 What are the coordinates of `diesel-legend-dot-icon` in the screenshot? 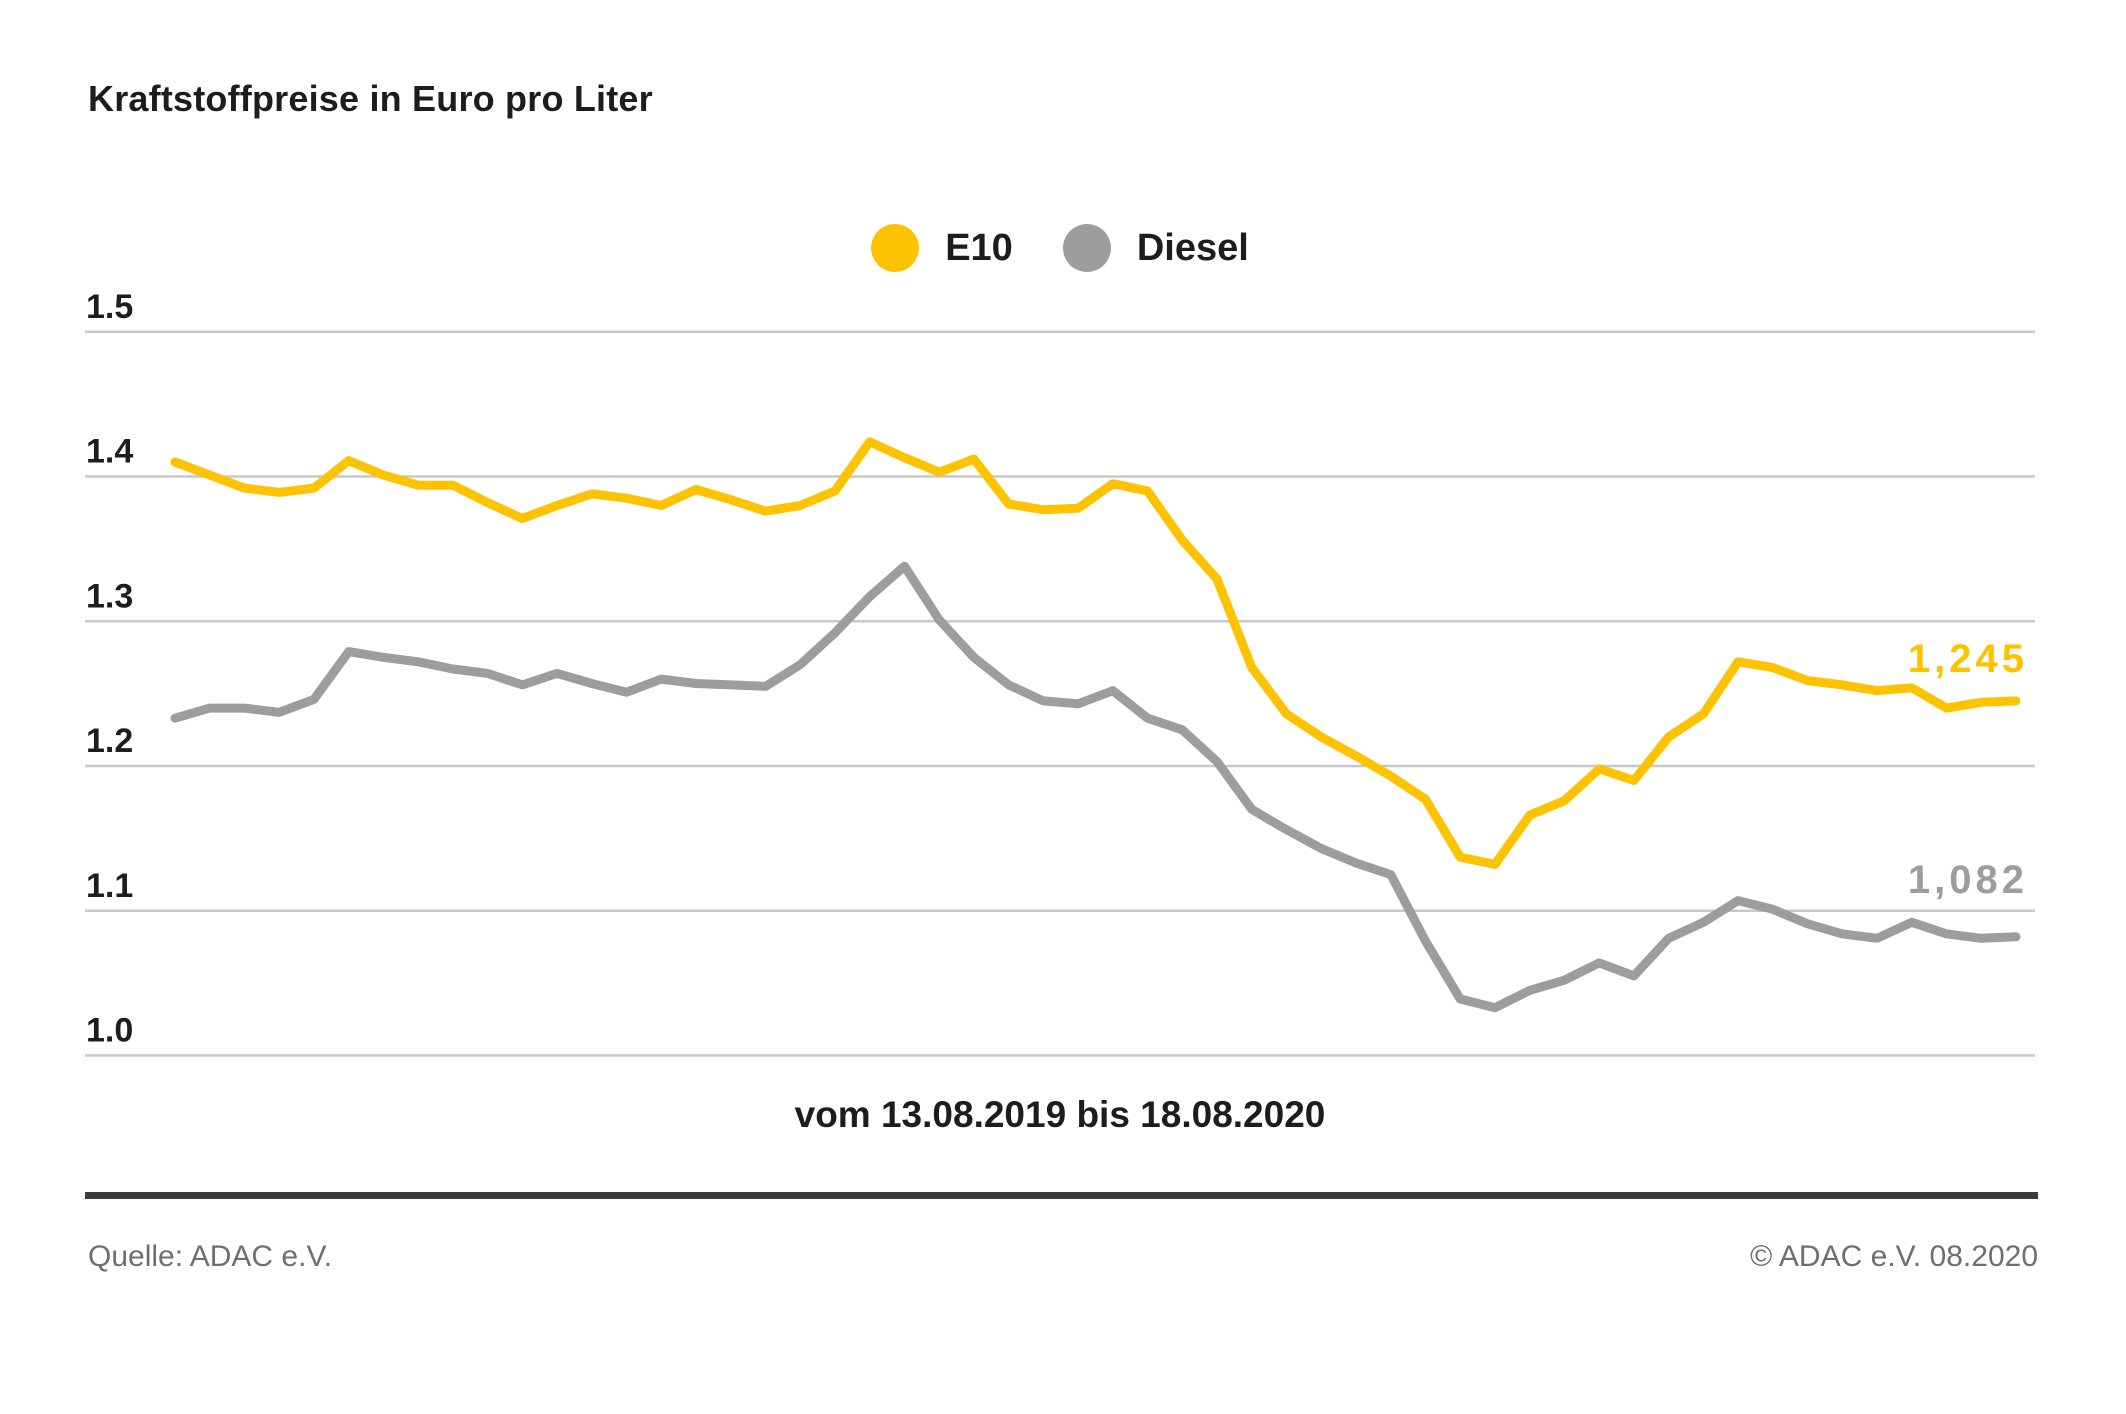 It's located at (1086, 248).